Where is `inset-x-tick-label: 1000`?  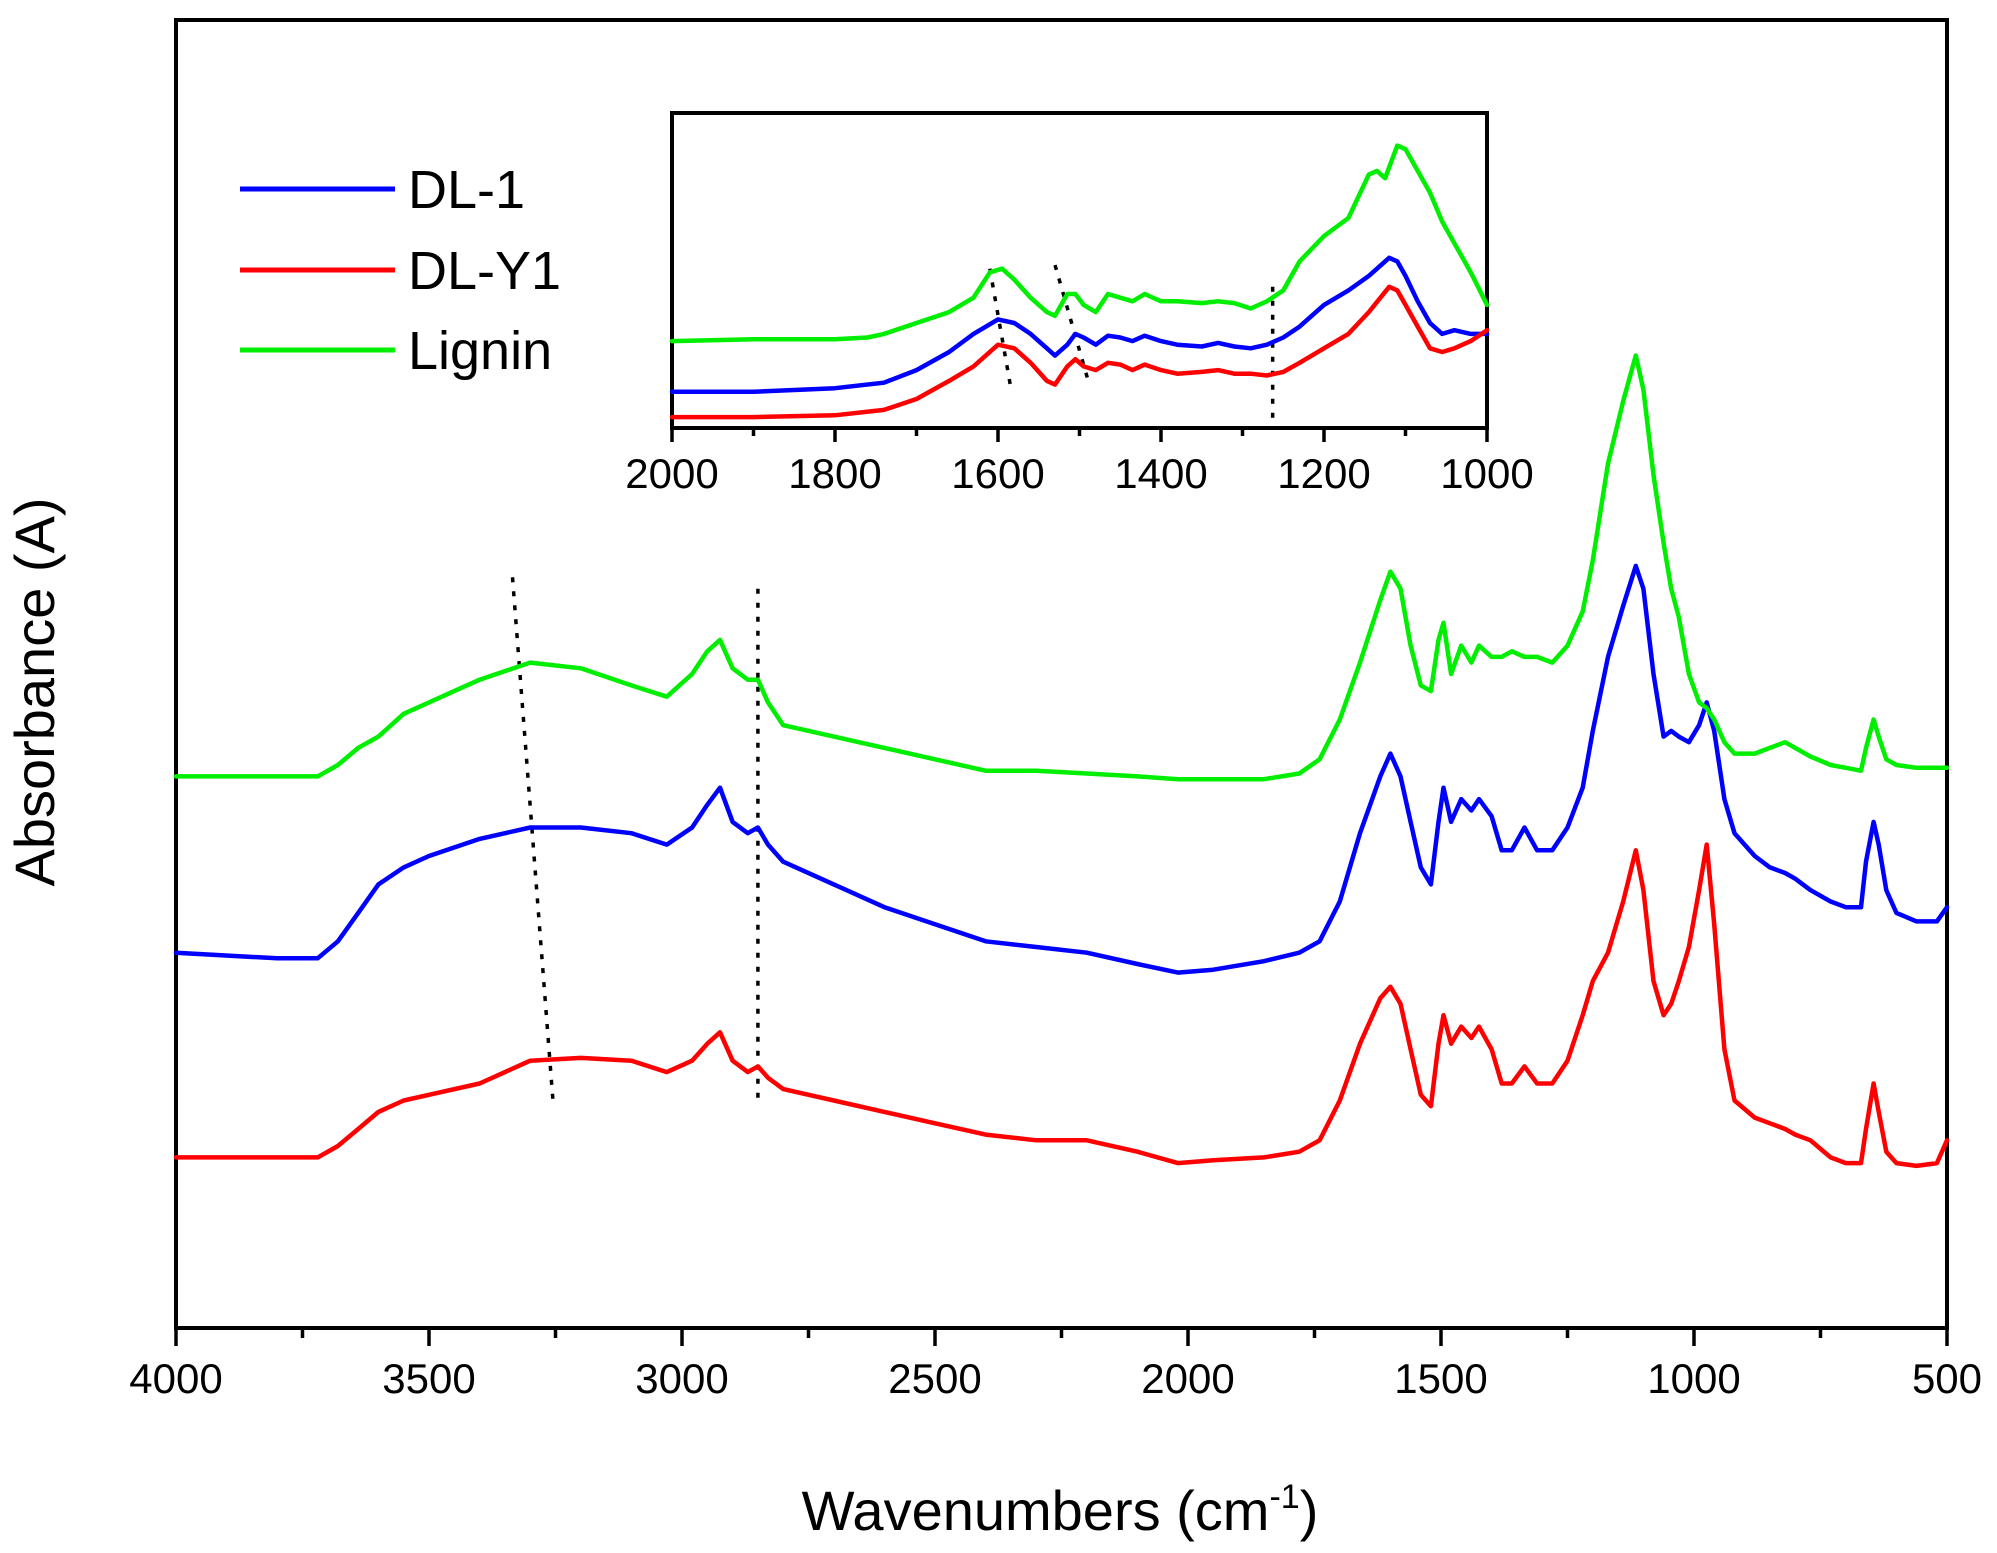
inset-x-tick-label: 1000 is located at coordinates (1486, 473).